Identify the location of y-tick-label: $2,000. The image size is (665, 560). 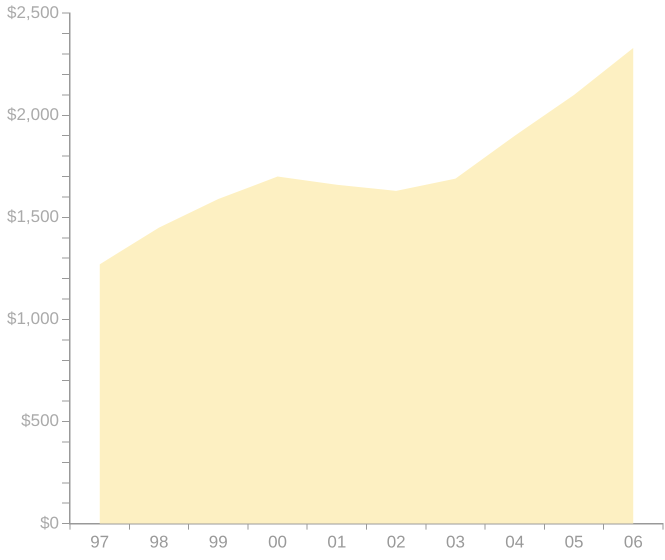
(32, 114).